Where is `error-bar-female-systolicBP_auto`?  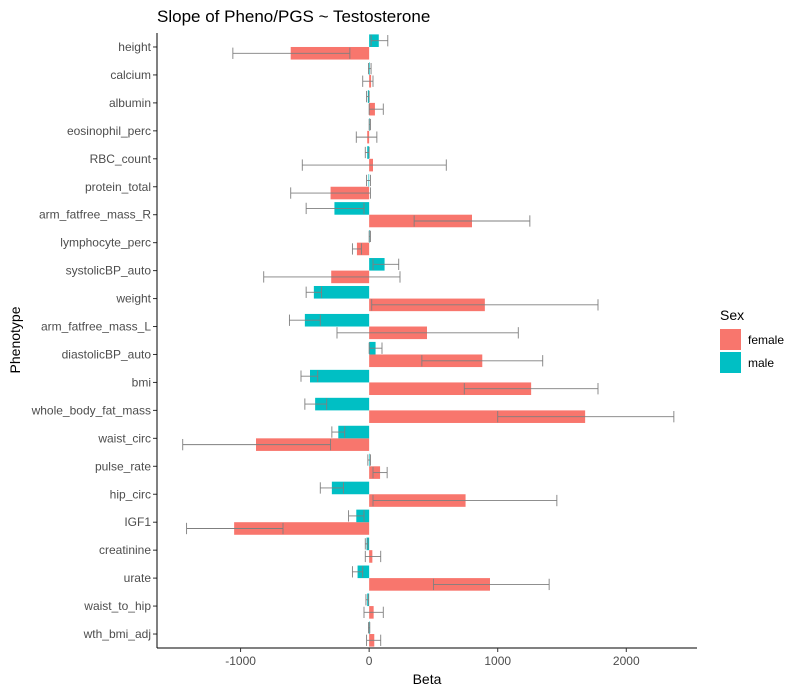 error-bar-female-systolicBP_auto is located at coordinates (332, 277).